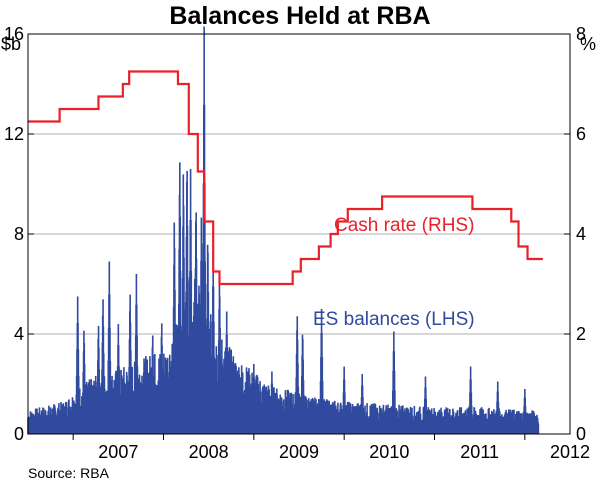  I want to click on chart-title: Balances Held at RBA, so click(299, 16).